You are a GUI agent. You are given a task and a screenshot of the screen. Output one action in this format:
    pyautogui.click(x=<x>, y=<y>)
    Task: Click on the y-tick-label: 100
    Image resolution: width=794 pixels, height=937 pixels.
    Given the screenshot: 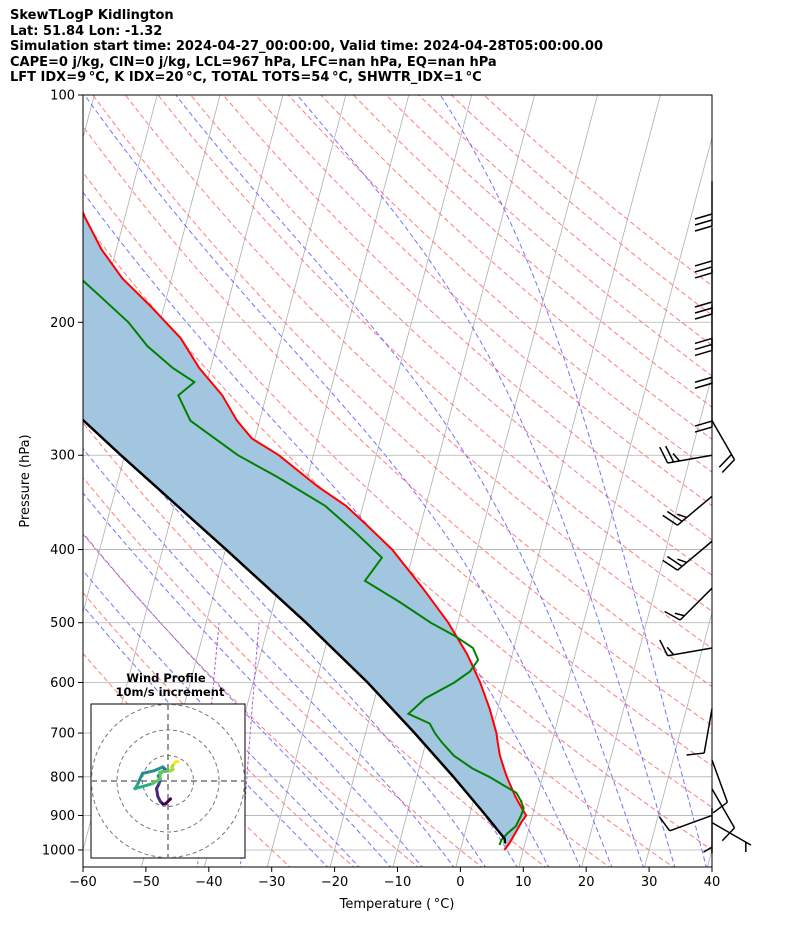 What is the action you would take?
    pyautogui.click(x=62, y=96)
    